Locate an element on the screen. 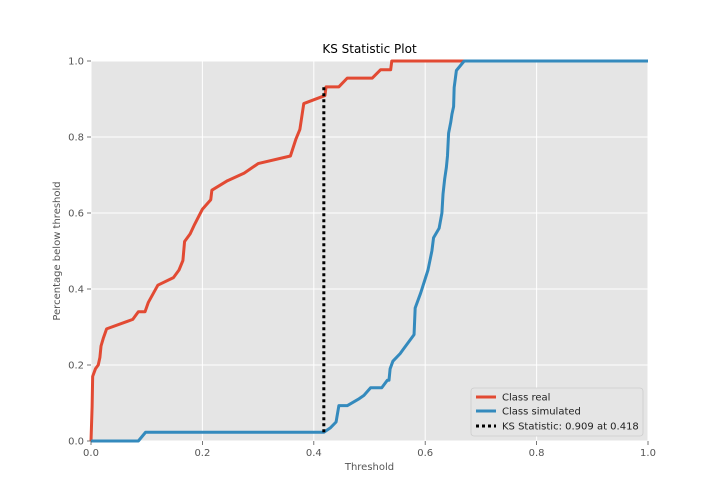 Image resolution: width=720 pixels, height=504 pixels. legend-label-ks-statistic: KS Statistic: 0.909 at 0.418 is located at coordinates (570, 427).